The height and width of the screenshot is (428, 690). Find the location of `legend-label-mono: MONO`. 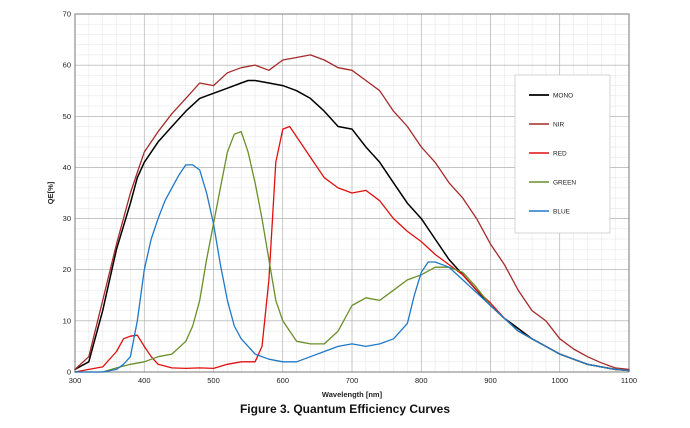

legend-label-mono: MONO is located at coordinates (563, 95).